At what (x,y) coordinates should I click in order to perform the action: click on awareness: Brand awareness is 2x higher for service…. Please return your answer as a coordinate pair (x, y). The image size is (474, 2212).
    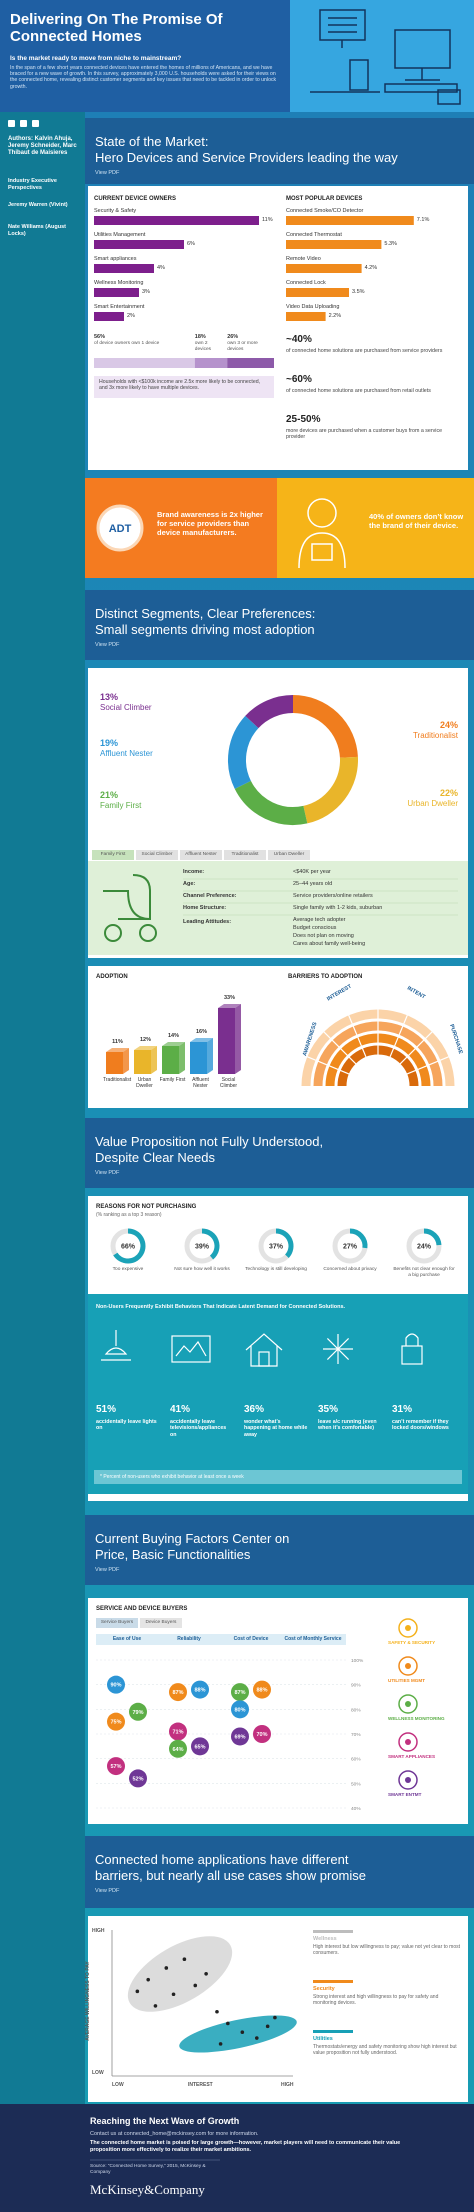
    Looking at the image, I should click on (210, 523).